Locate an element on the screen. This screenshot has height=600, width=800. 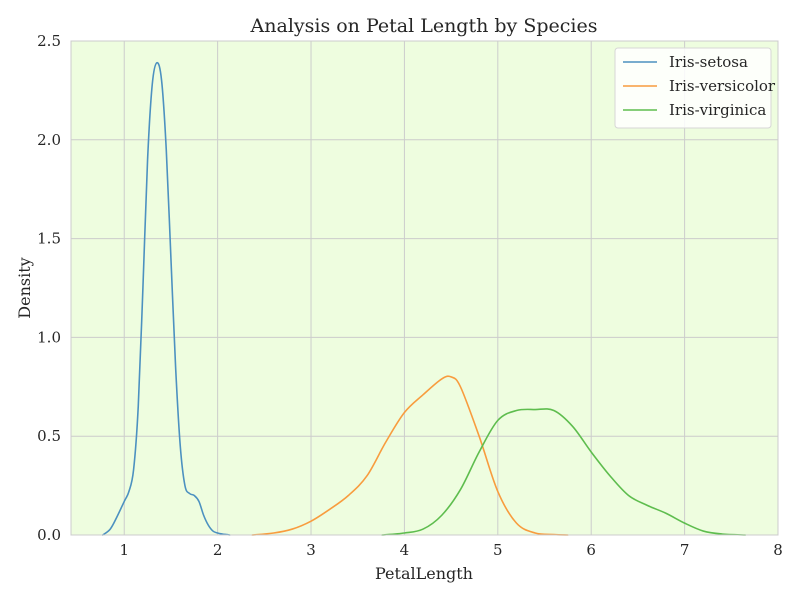
y-tick-label: 2.5 is located at coordinates (49, 41).